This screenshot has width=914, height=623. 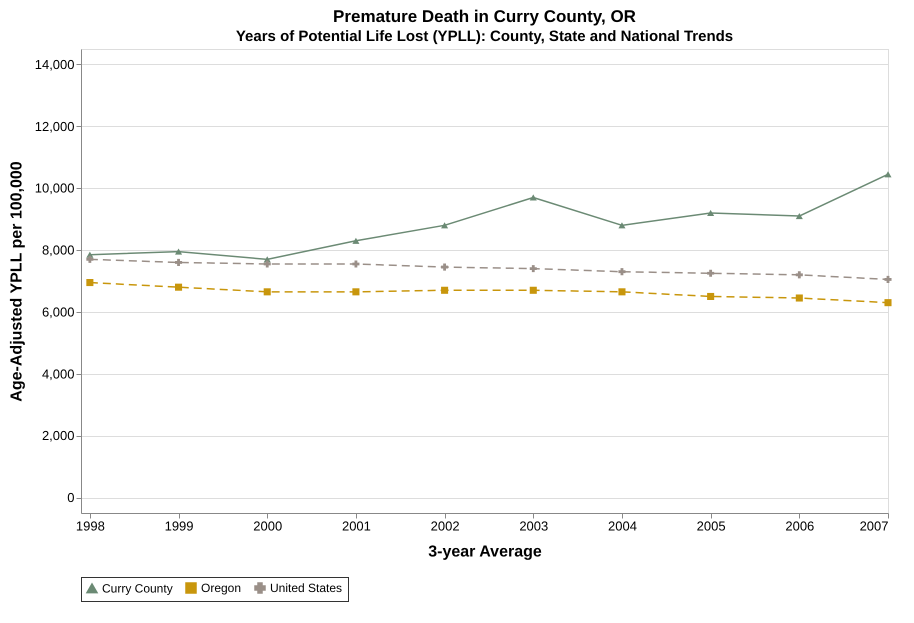 What do you see at coordinates (622, 526) in the screenshot?
I see `x-tick-label: 2004` at bounding box center [622, 526].